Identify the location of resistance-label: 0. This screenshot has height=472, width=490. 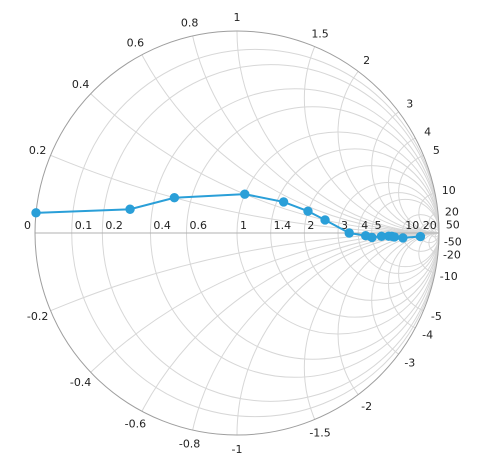
(27, 225).